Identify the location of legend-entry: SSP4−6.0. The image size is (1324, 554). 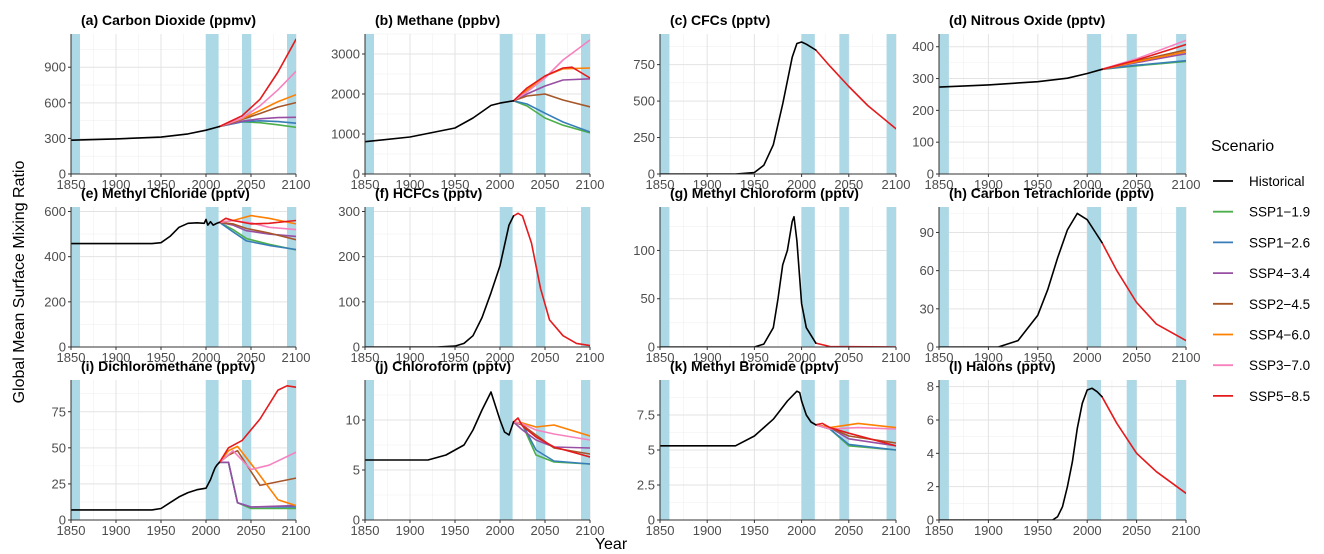
(1261, 335).